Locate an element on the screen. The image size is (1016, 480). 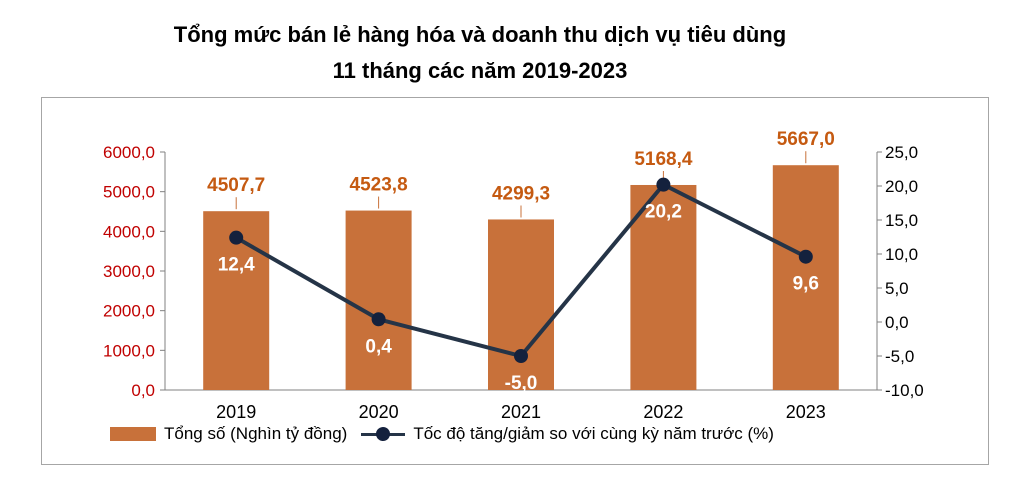
y-right-tick-label: 0,0 is located at coordinates (897, 322).